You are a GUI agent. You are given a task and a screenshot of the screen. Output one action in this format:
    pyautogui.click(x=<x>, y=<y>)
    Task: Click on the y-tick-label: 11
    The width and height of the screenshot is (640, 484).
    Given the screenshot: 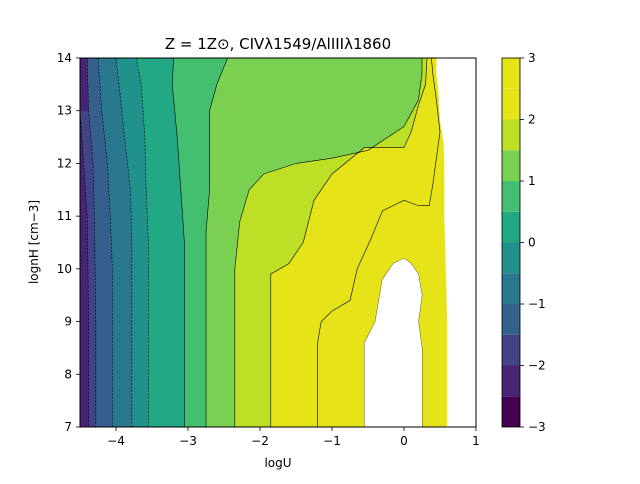 What is the action you would take?
    pyautogui.click(x=64, y=216)
    